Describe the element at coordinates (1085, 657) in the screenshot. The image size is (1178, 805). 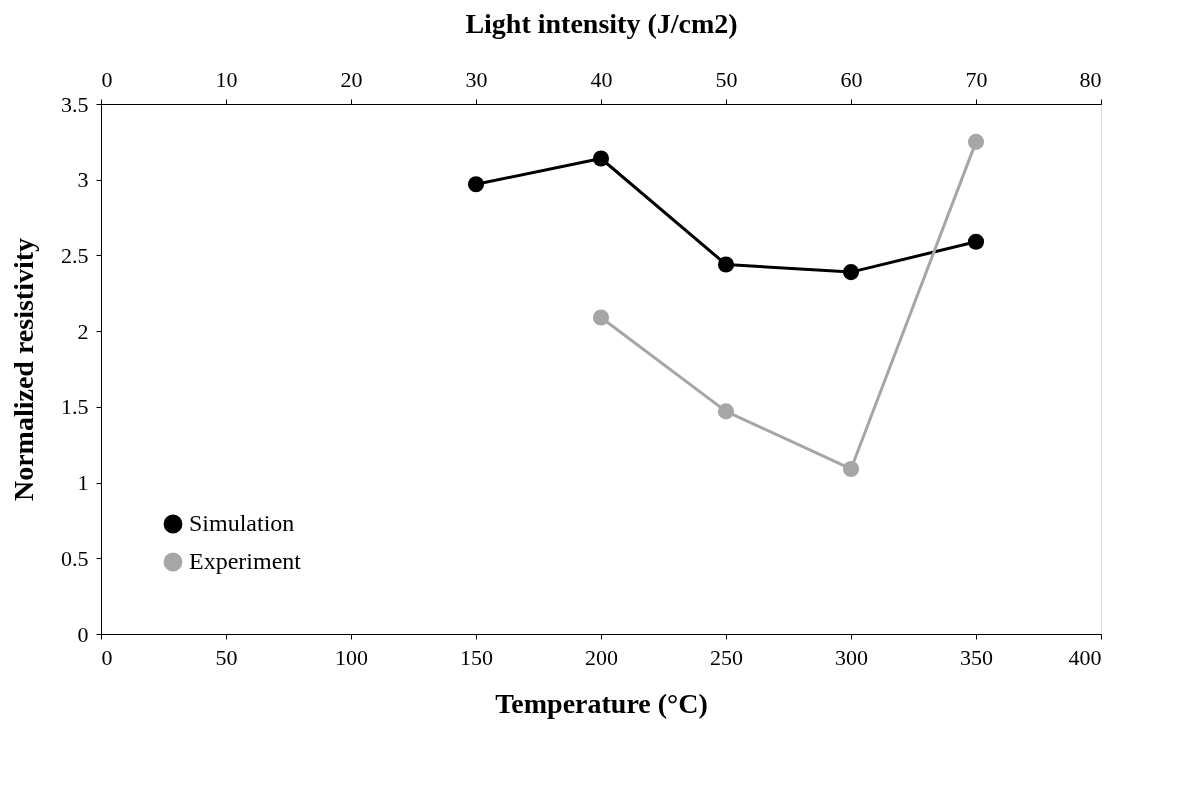
I see `x-tick-label: 400` at that location.